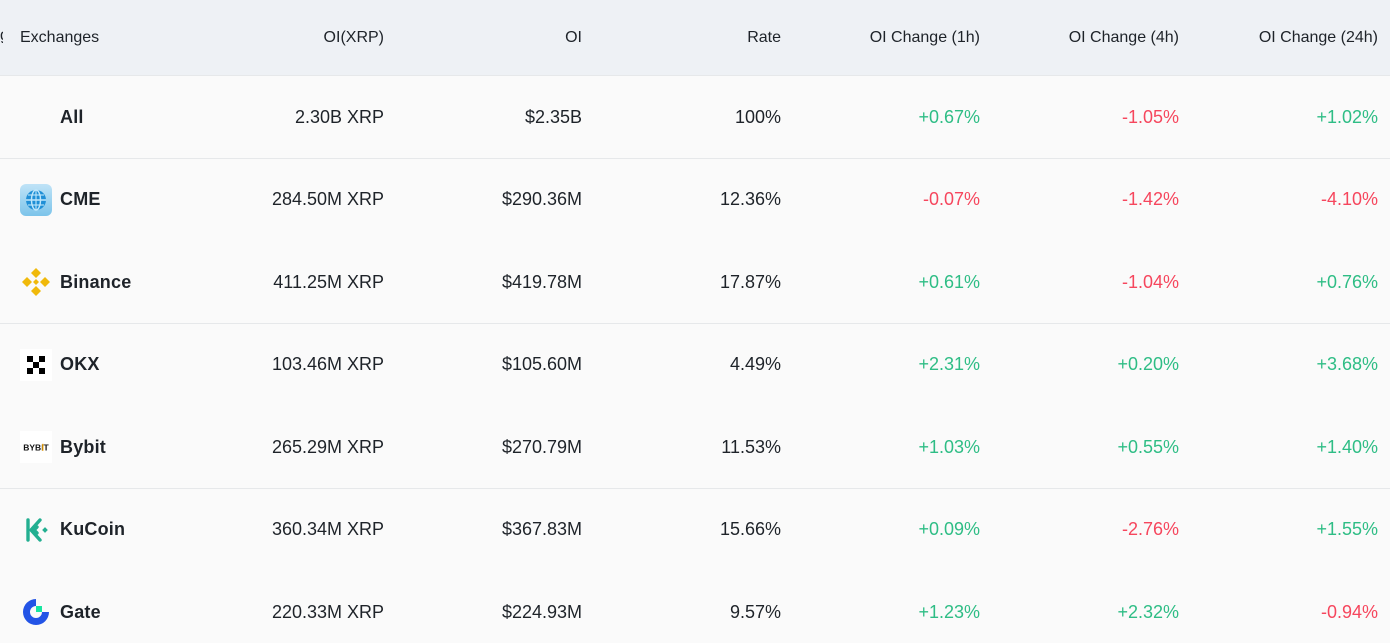 The width and height of the screenshot is (1390, 643). I want to click on sort-indicator-icon: g, so click(1, 36).